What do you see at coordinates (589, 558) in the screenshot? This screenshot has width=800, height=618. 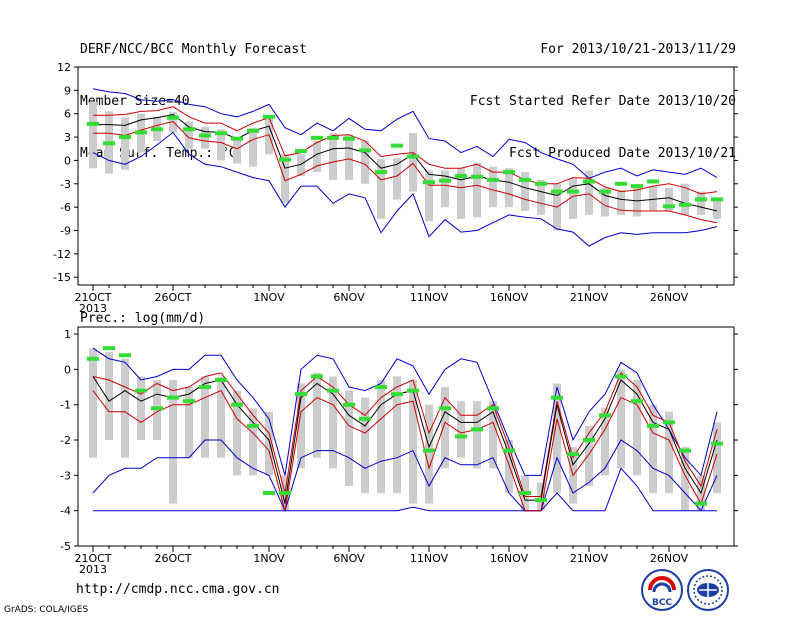 I see `x-tick-label: 21NOV` at bounding box center [589, 558].